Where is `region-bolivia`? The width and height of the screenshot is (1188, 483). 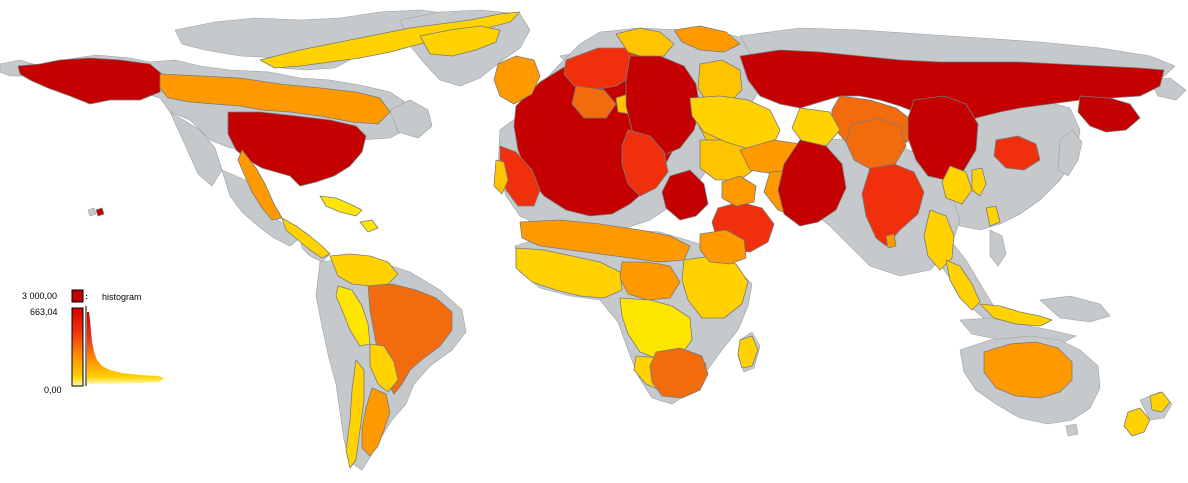 region-bolivia is located at coordinates (384, 368).